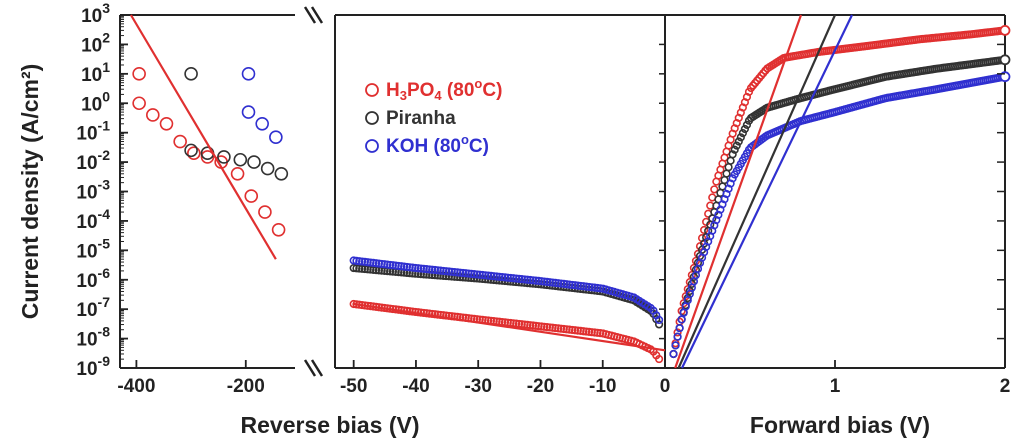 Image resolution: width=1025 pixels, height=444 pixels. I want to click on y-tick-label: 10⁻⁶, so click(93, 278).